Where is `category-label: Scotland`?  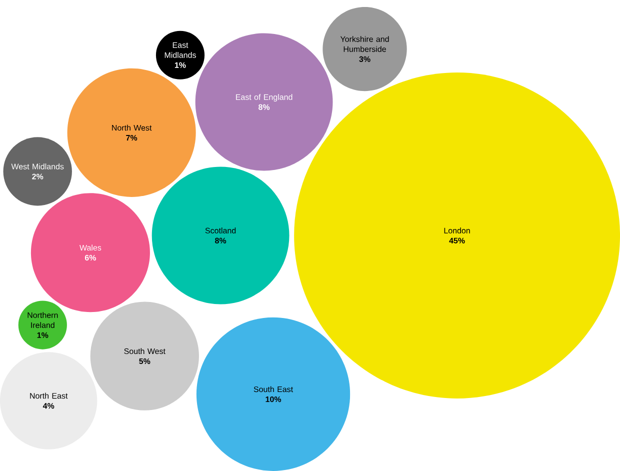 category-label: Scotland is located at coordinates (220, 231).